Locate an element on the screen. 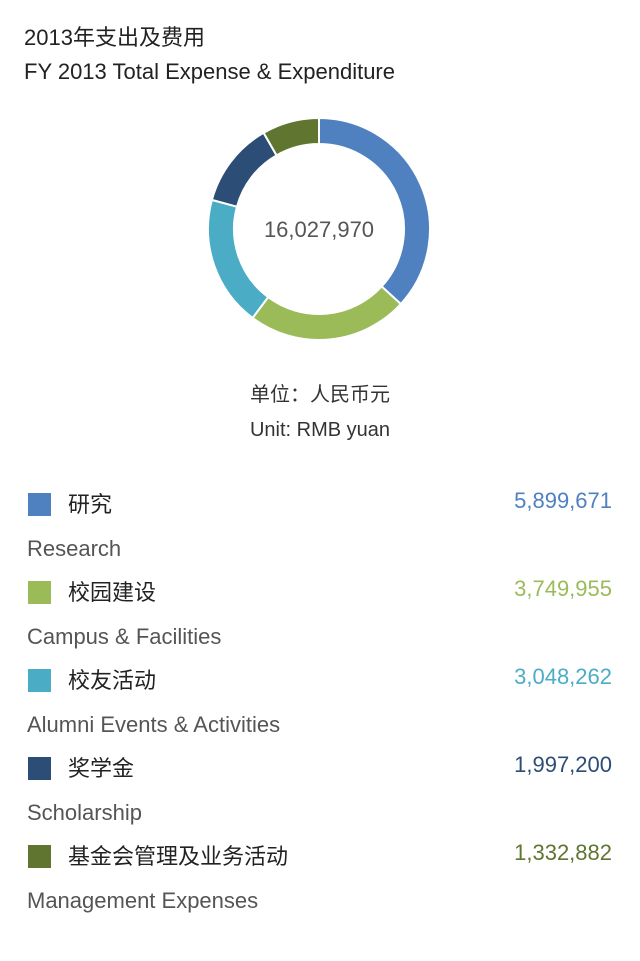  legend-label-cn: 奖学金 is located at coordinates (101, 768).